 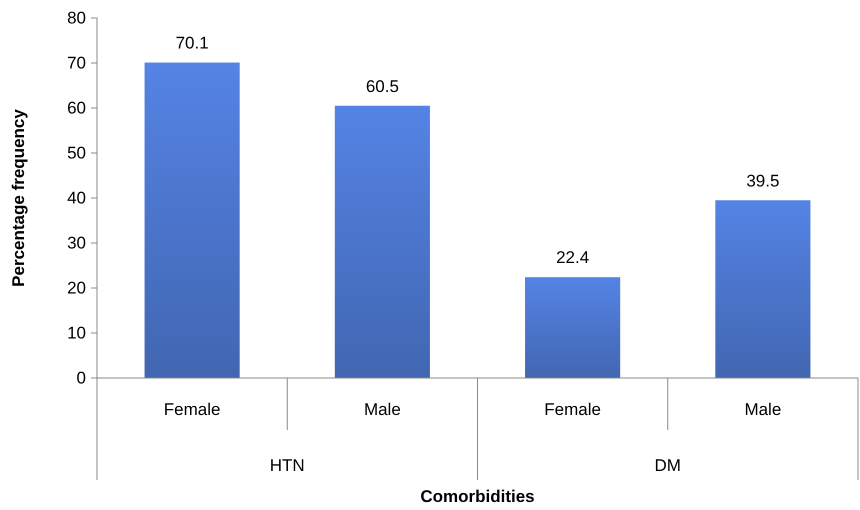 What do you see at coordinates (477, 496) in the screenshot?
I see `x-axis-title: Comorbidities` at bounding box center [477, 496].